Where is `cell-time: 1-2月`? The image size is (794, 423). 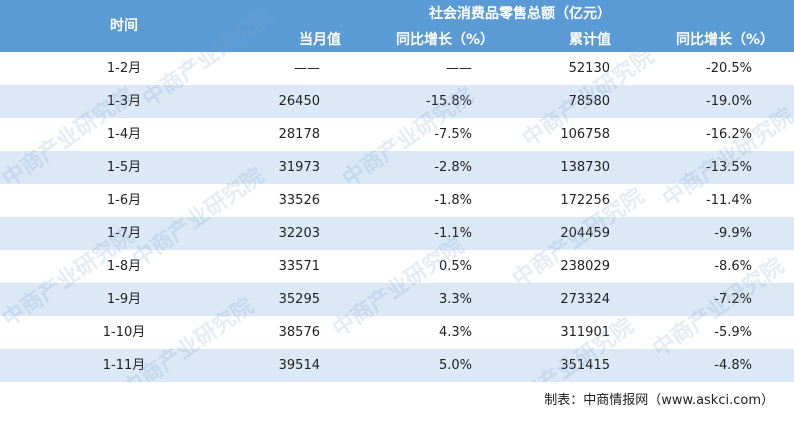 cell-time: 1-2月 is located at coordinates (124, 68).